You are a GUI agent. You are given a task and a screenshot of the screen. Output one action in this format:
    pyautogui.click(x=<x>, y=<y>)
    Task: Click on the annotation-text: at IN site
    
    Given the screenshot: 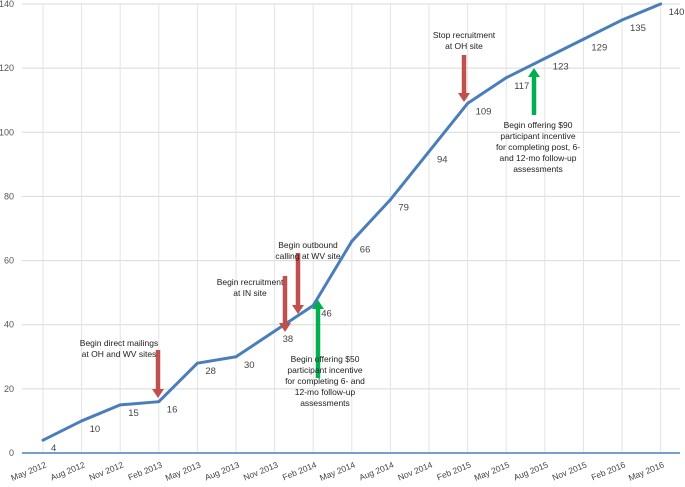 What is the action you would take?
    pyautogui.click(x=250, y=293)
    